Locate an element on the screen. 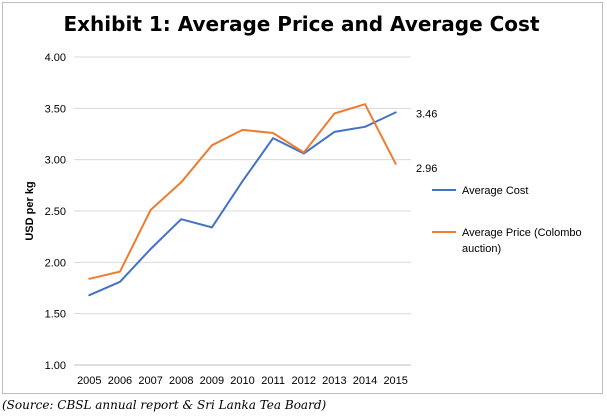  y-tick-label: 3.00 is located at coordinates (55, 161).